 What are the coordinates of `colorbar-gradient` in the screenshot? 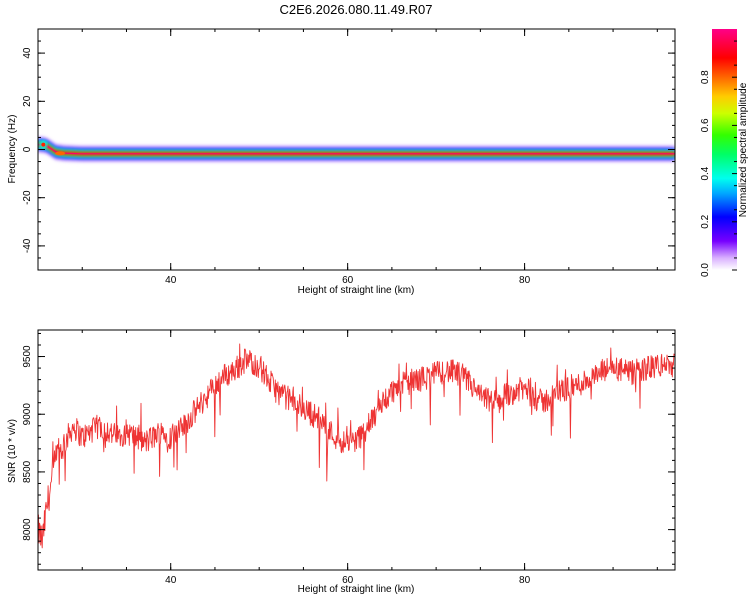 It's located at (724, 149).